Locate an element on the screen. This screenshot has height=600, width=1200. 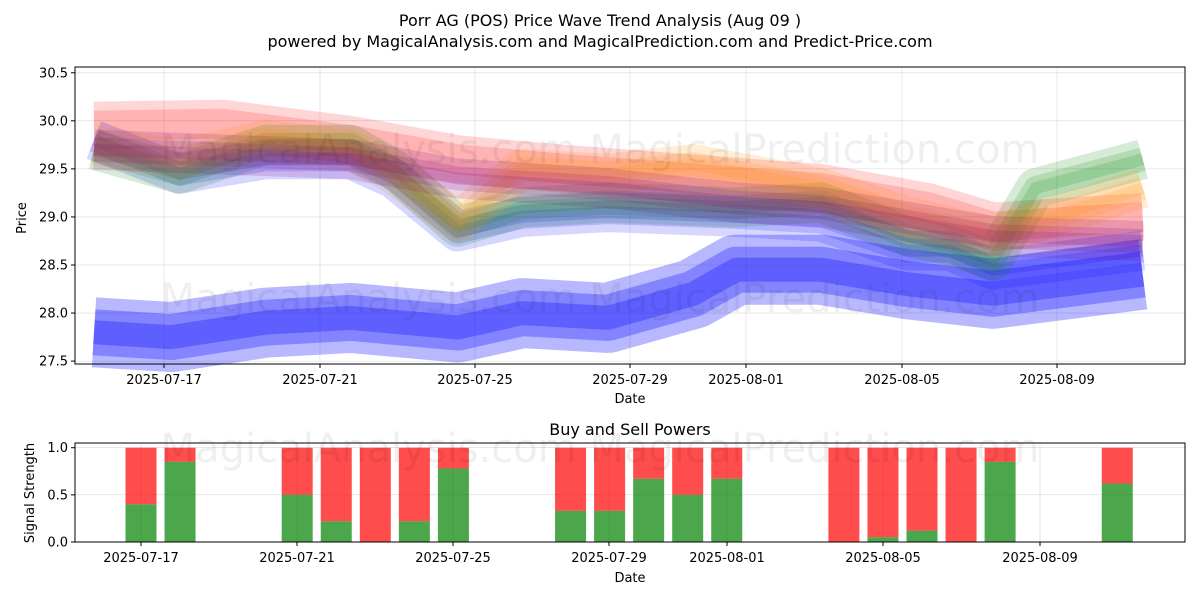
price-x-tick-0: 2025-07-17 is located at coordinates (164, 380).